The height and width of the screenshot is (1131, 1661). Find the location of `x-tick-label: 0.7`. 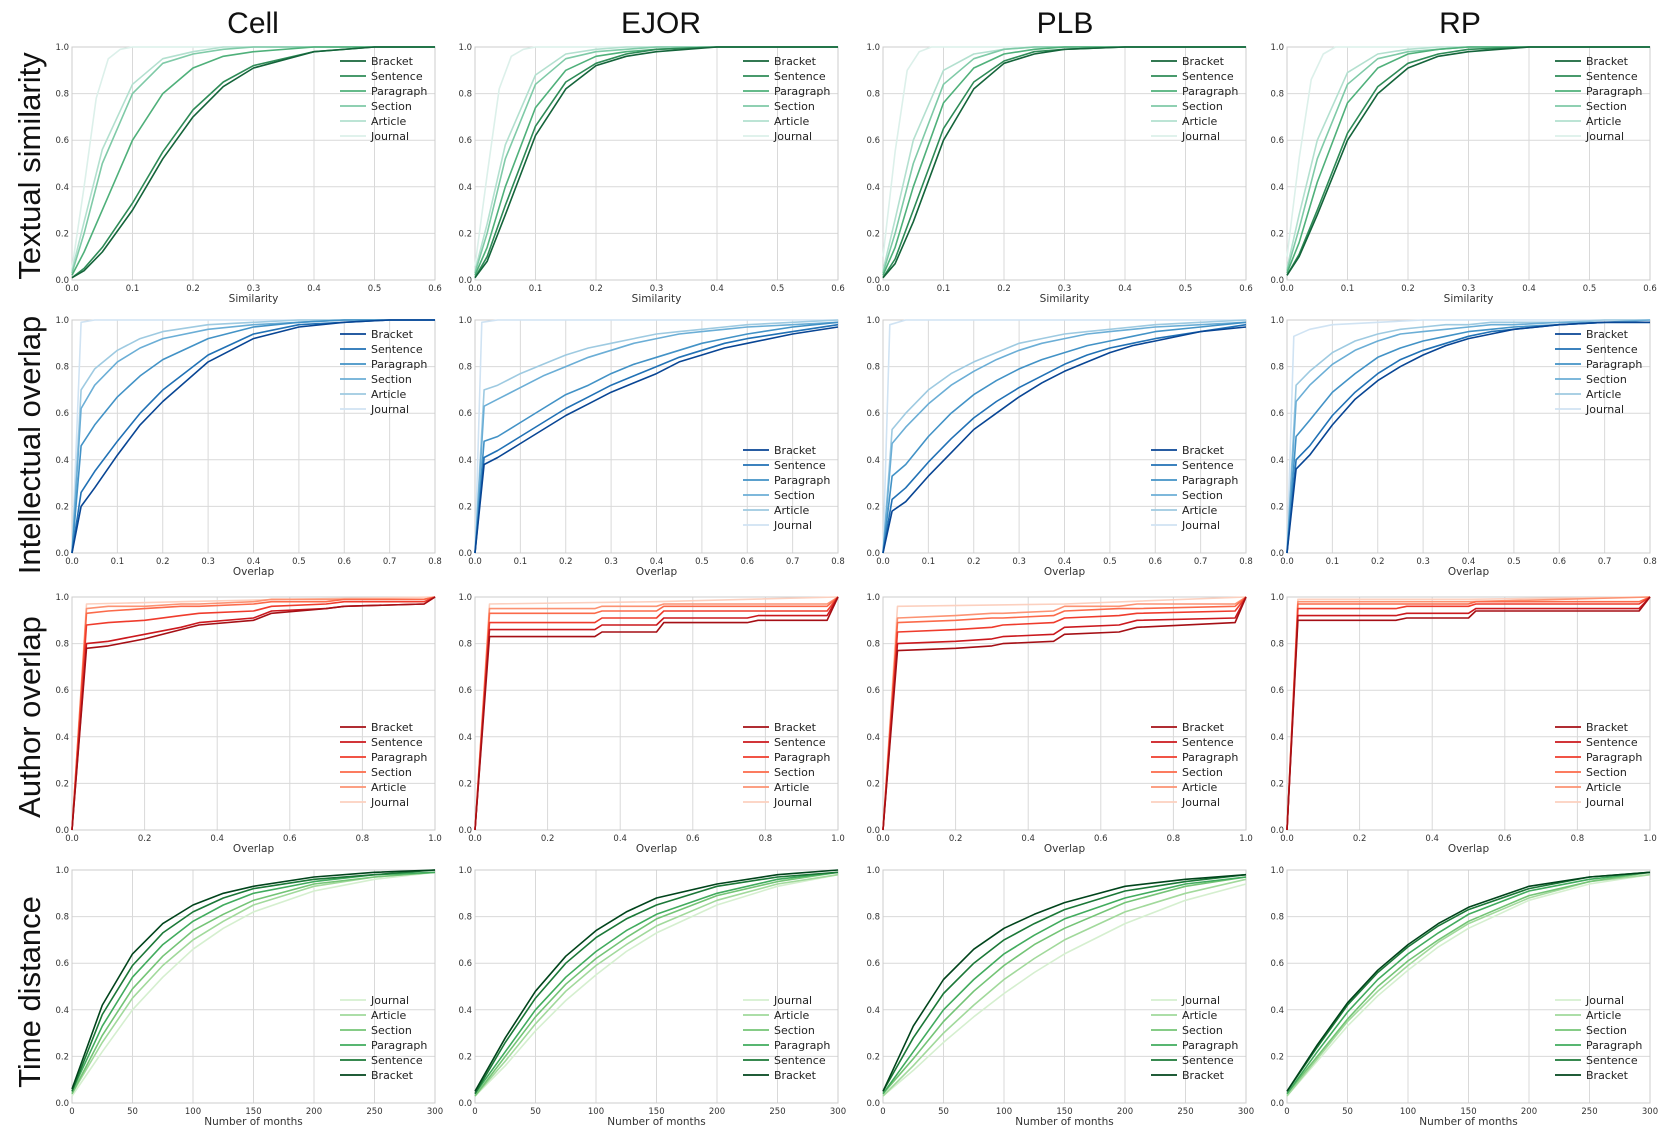

x-tick-label: 0.7 is located at coordinates (390, 562).